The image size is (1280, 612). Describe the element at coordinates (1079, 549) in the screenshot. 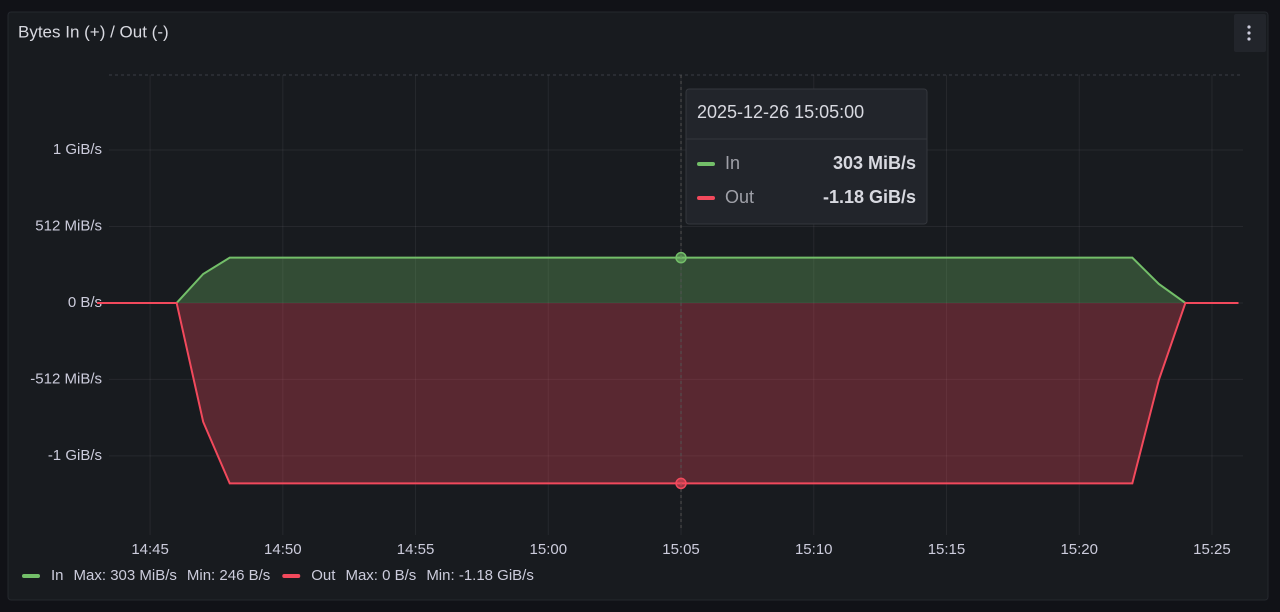

I see `x-tick-label: 15:20` at that location.